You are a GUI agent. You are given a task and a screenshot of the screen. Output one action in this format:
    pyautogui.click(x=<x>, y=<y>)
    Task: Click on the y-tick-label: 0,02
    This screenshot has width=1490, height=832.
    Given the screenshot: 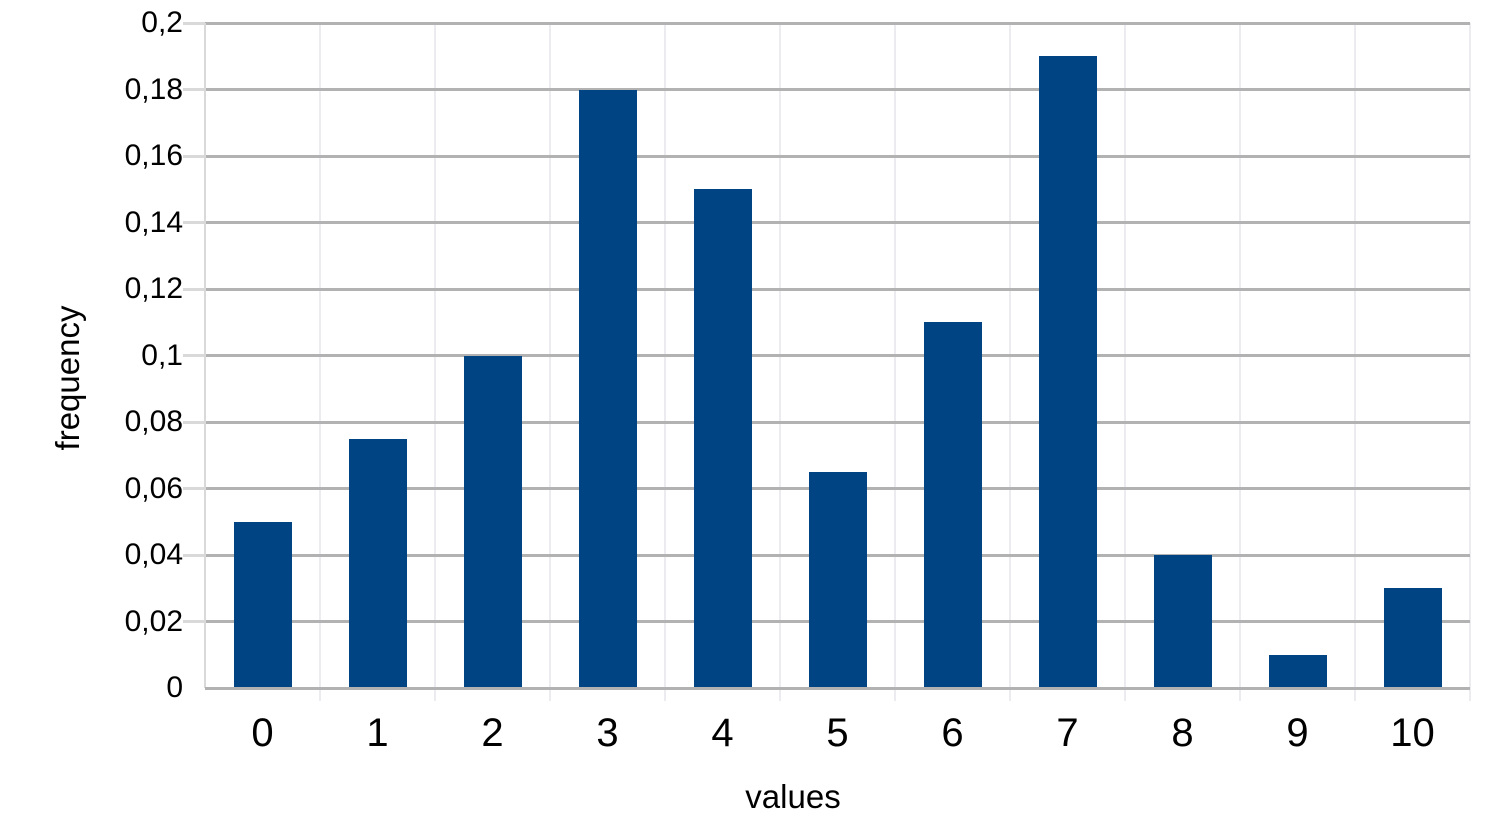 What is the action you would take?
    pyautogui.click(x=153, y=621)
    